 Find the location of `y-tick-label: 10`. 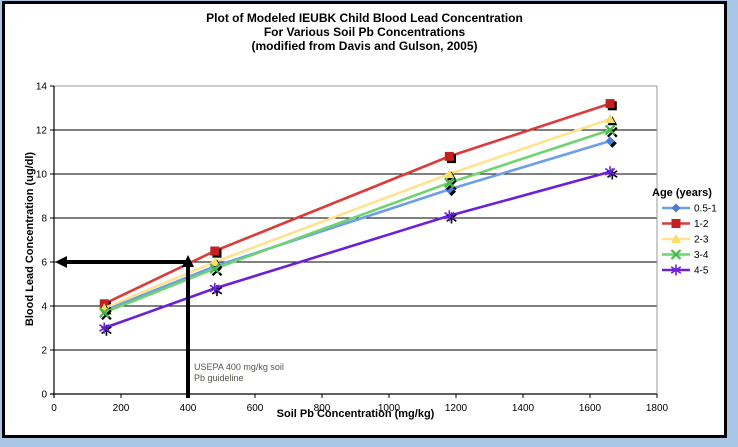

y-tick-label: 10 is located at coordinates (42, 175).